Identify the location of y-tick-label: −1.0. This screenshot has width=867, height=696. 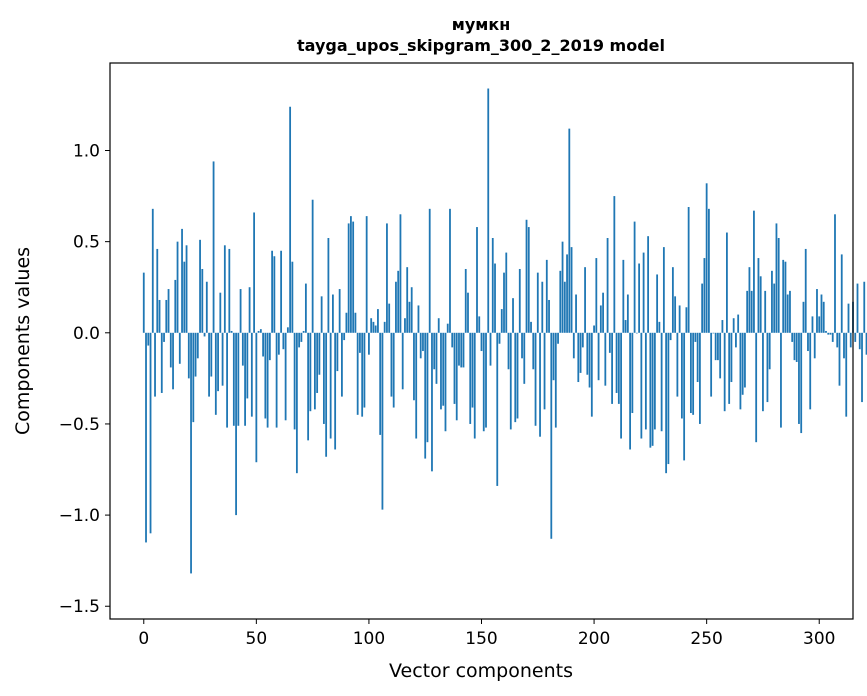
(79, 516).